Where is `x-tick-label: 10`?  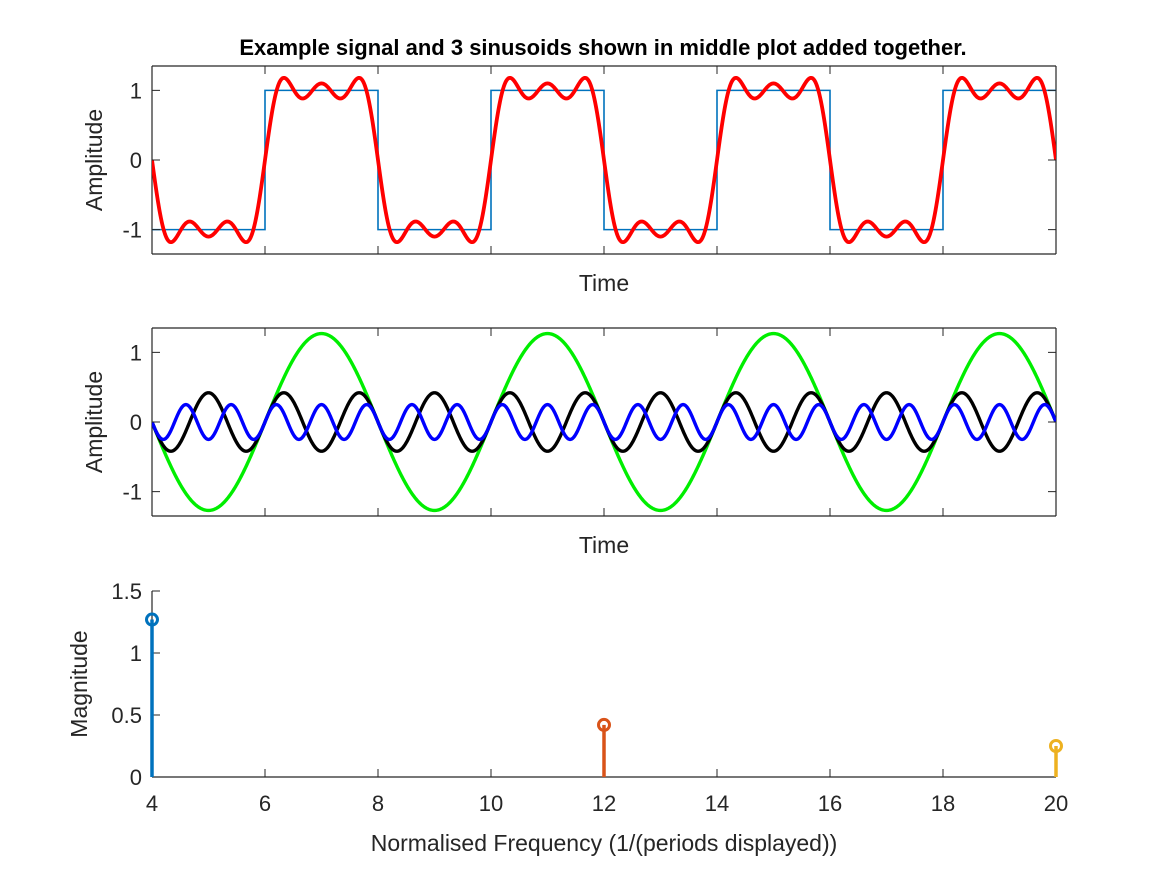 x-tick-label: 10 is located at coordinates (491, 803).